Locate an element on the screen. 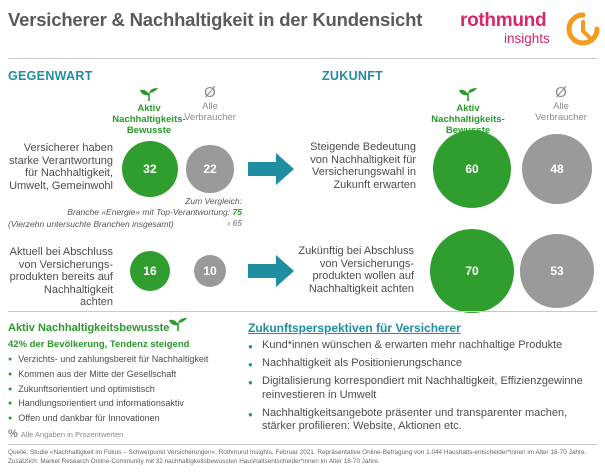 This screenshot has height=475, width=605. legend-alle-zukunft: Ø Alle Verbraucher is located at coordinates (561, 103).